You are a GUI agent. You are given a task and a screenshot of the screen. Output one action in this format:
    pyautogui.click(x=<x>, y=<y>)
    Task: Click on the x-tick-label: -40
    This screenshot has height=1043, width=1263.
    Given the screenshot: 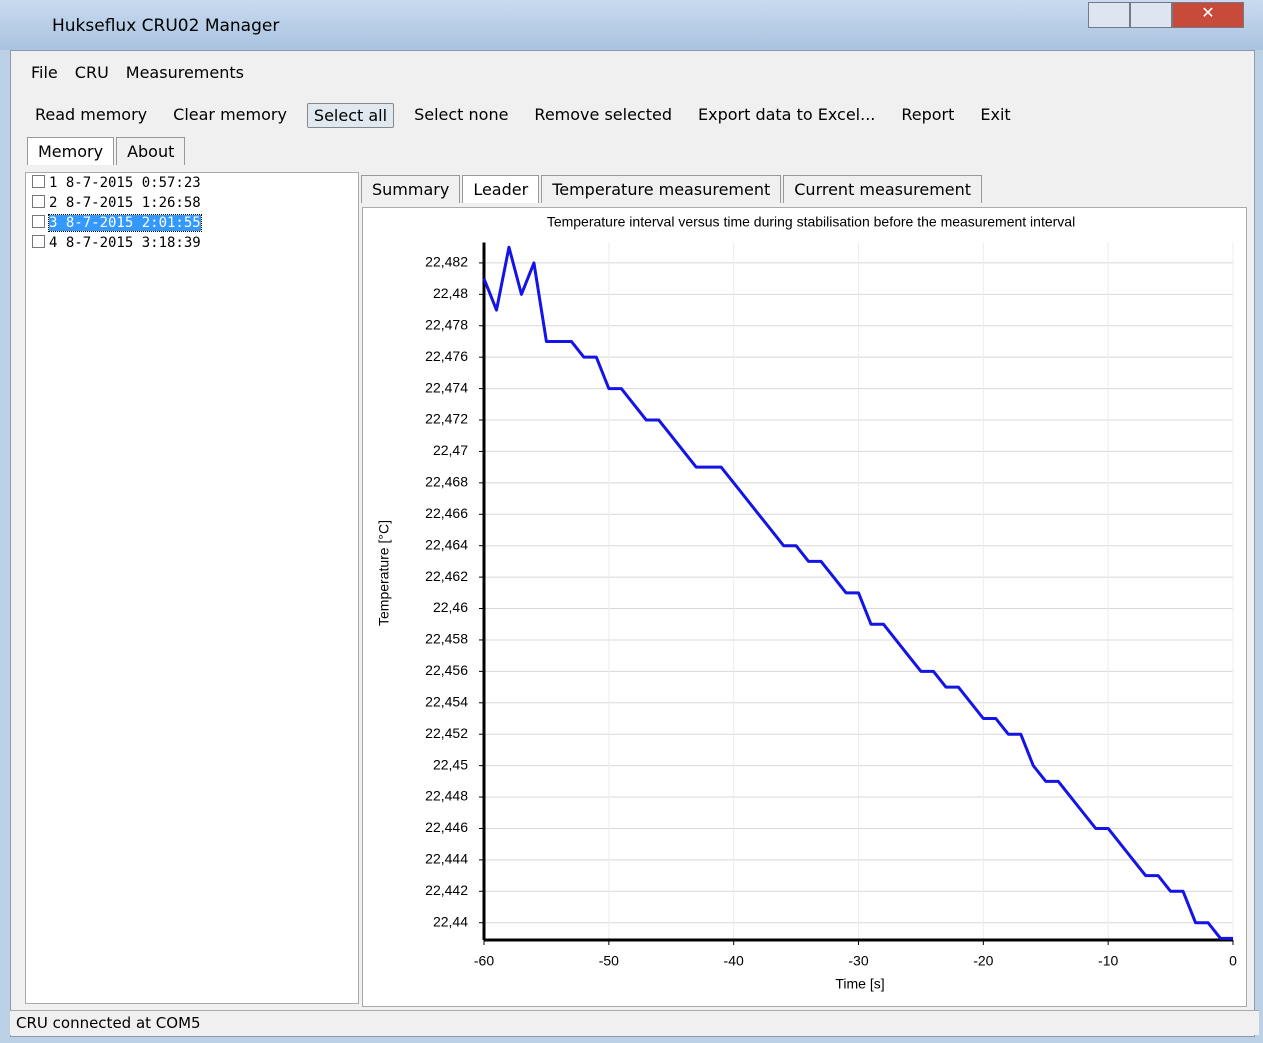 What is the action you would take?
    pyautogui.click(x=734, y=961)
    